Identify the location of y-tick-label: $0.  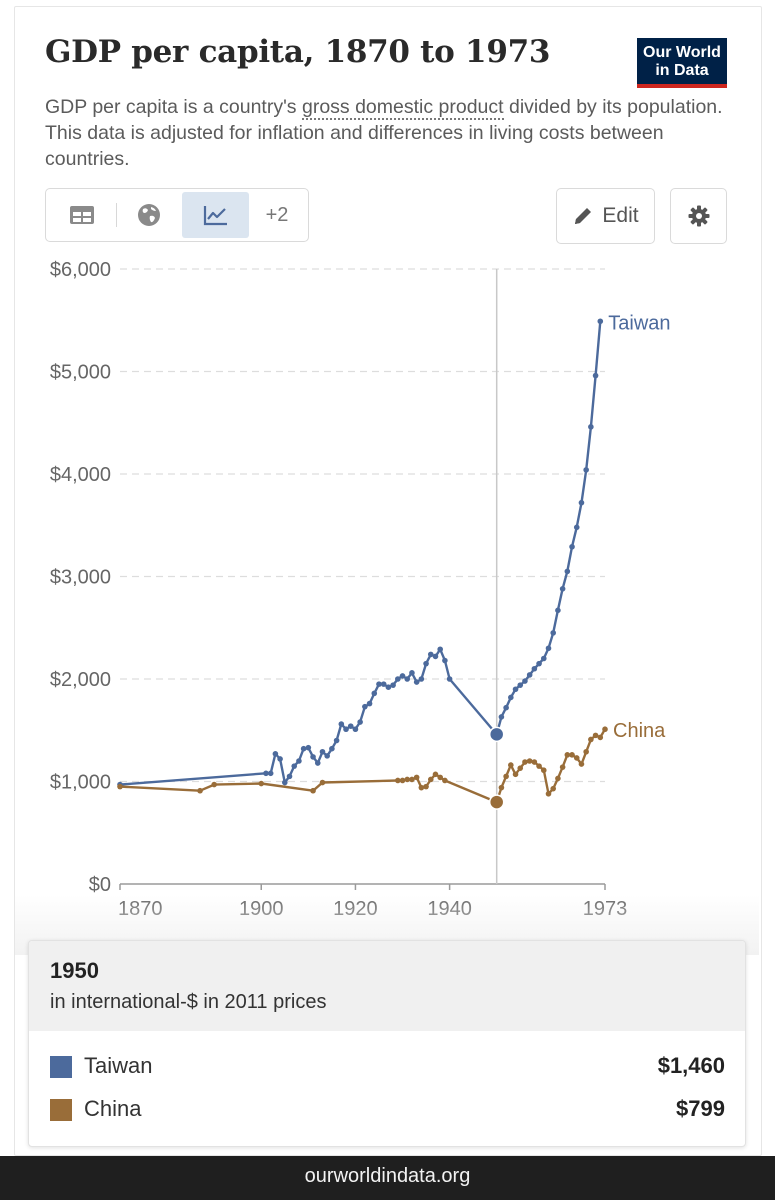
(100, 885).